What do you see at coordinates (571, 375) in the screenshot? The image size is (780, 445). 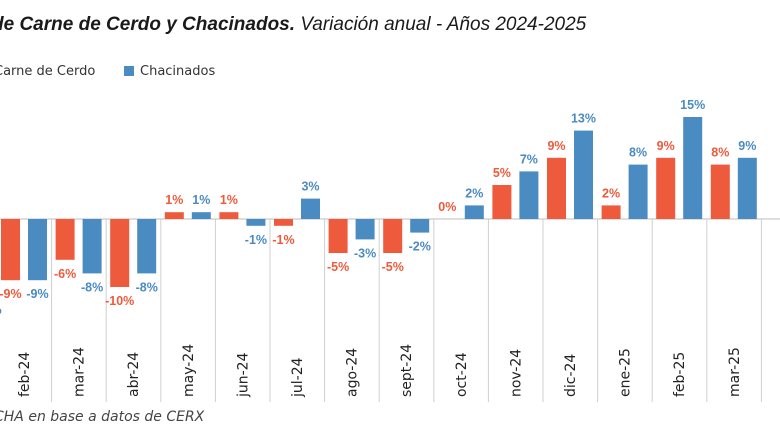 I see `x-tick-label: dic-24` at bounding box center [571, 375].